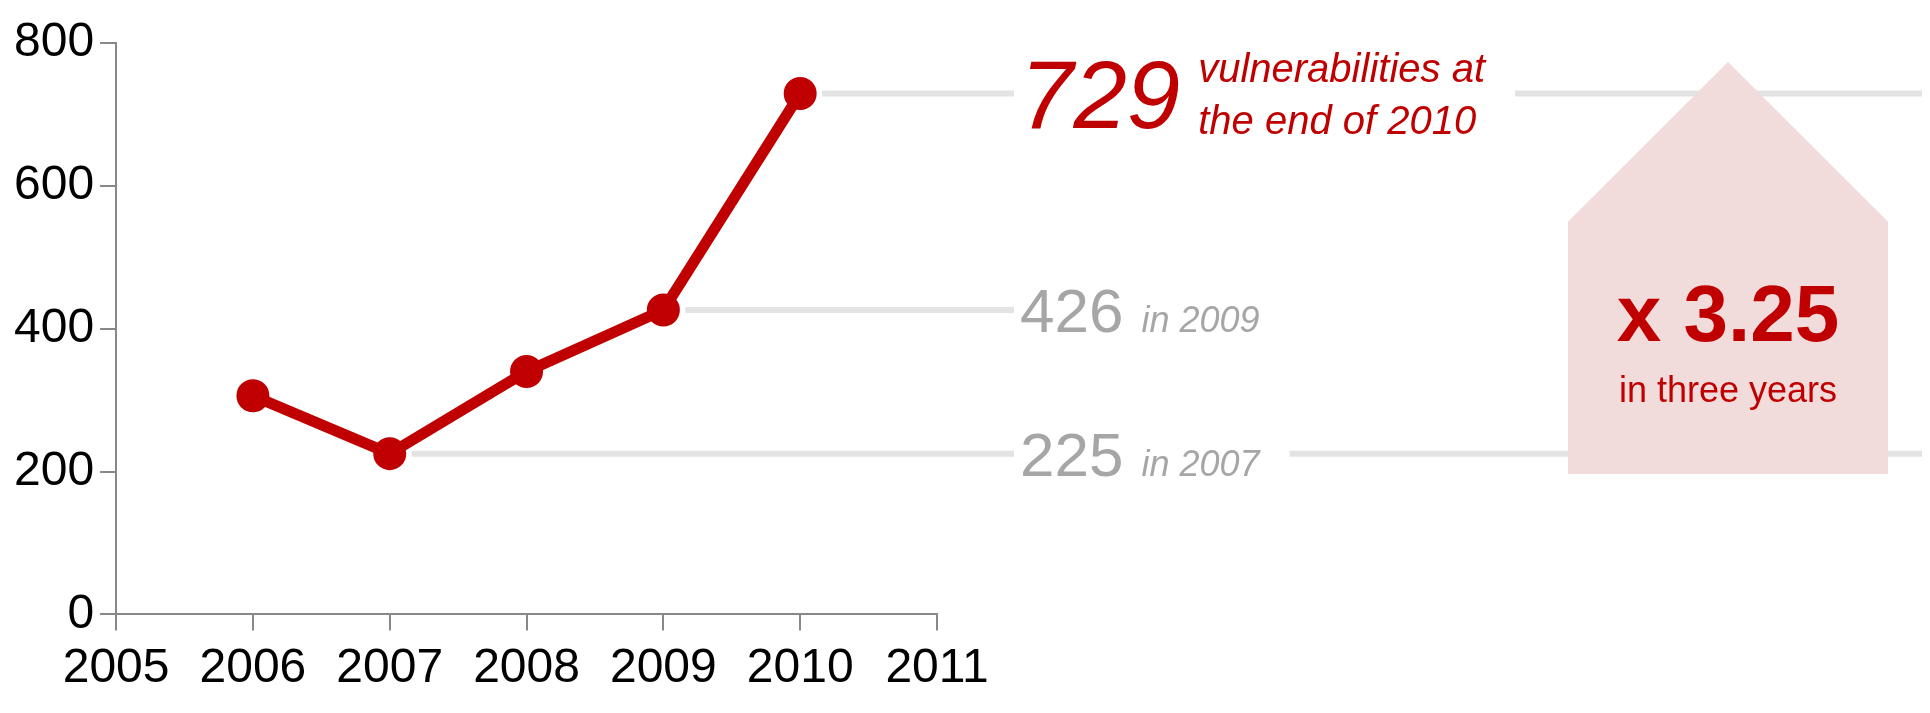 The width and height of the screenshot is (1930, 713). Describe the element at coordinates (54, 468) in the screenshot. I see `y-tick-label: 200` at that location.